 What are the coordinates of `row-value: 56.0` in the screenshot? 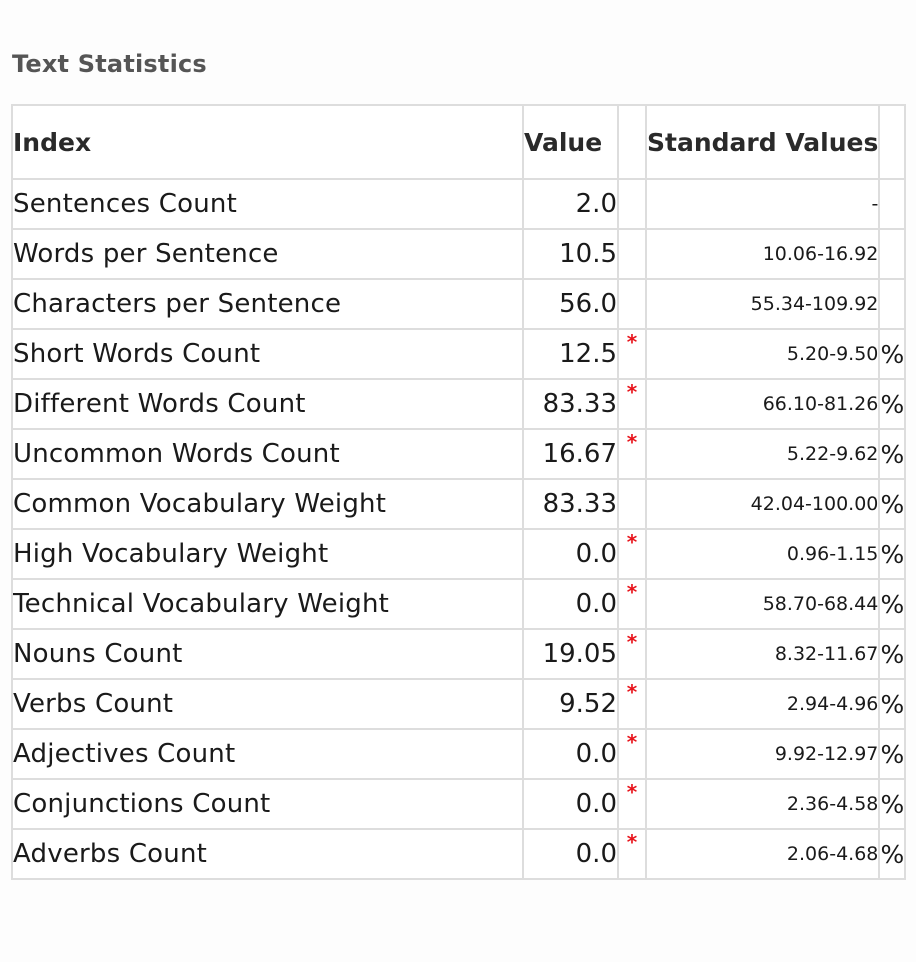 It's located at (570, 304).